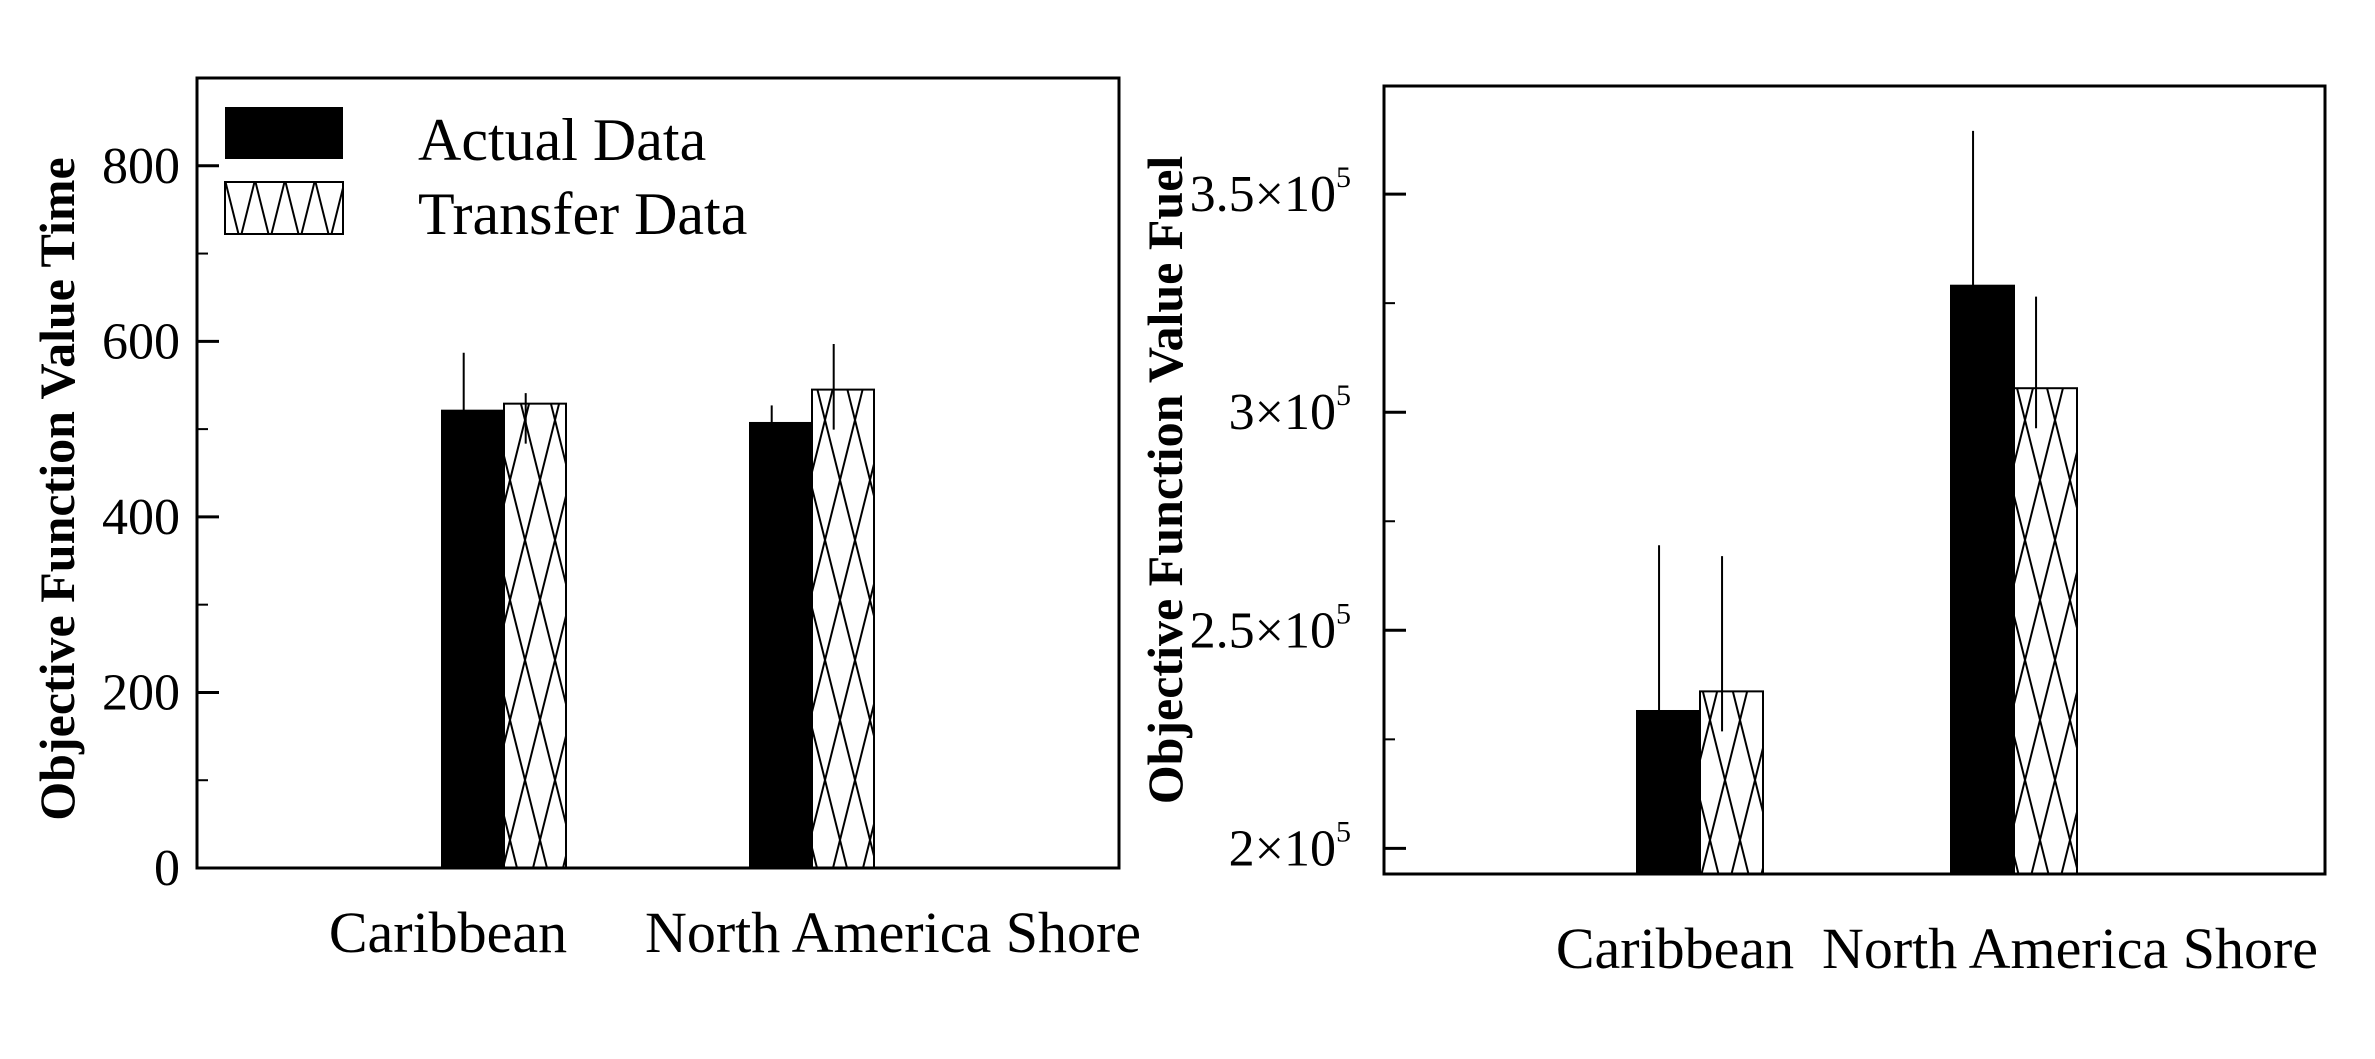 The width and height of the screenshot is (2375, 1059). Describe the element at coordinates (141, 166) in the screenshot. I see `y-tick-label: 800` at that location.